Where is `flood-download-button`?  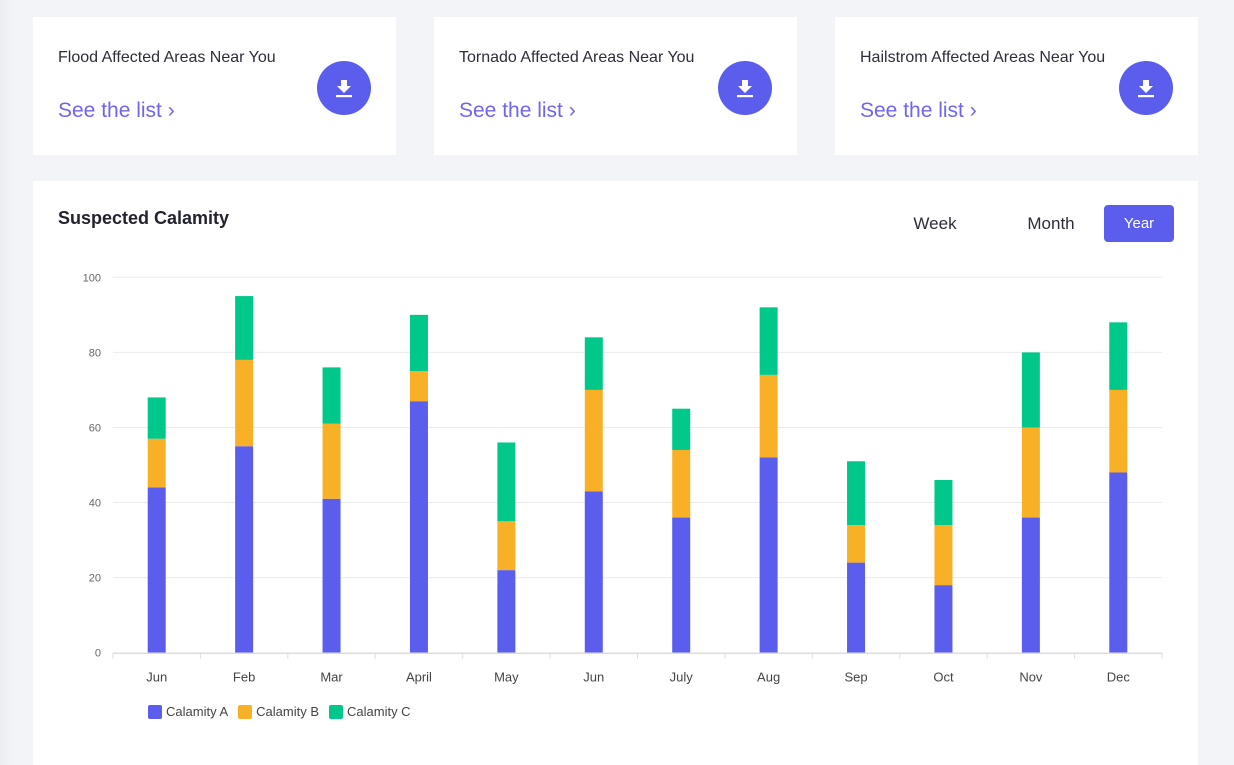
flood-download-button is located at coordinates (344, 88).